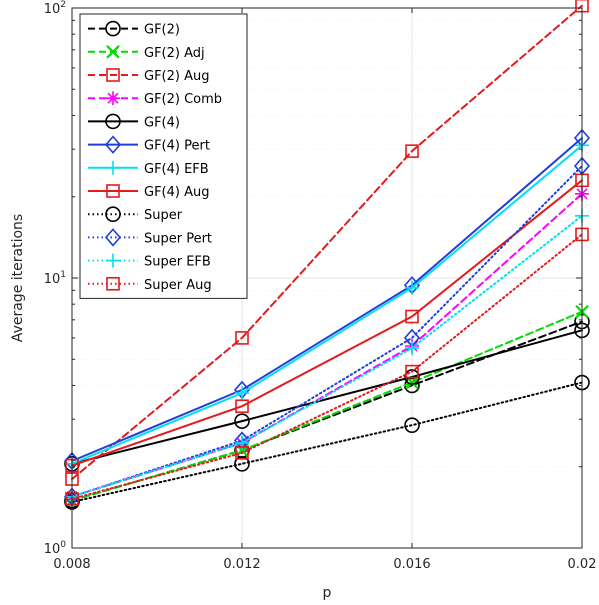 The width and height of the screenshot is (599, 605). What do you see at coordinates (241, 564) in the screenshot?
I see `x-tick-label: 0.012` at bounding box center [241, 564].